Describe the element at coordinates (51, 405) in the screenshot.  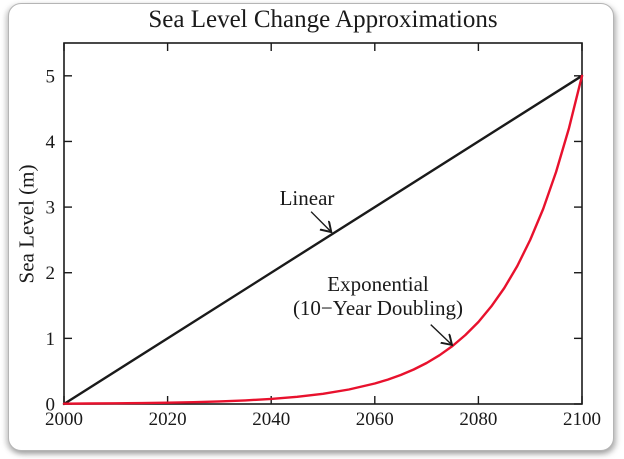
I see `y-tick-label: 0` at that location.